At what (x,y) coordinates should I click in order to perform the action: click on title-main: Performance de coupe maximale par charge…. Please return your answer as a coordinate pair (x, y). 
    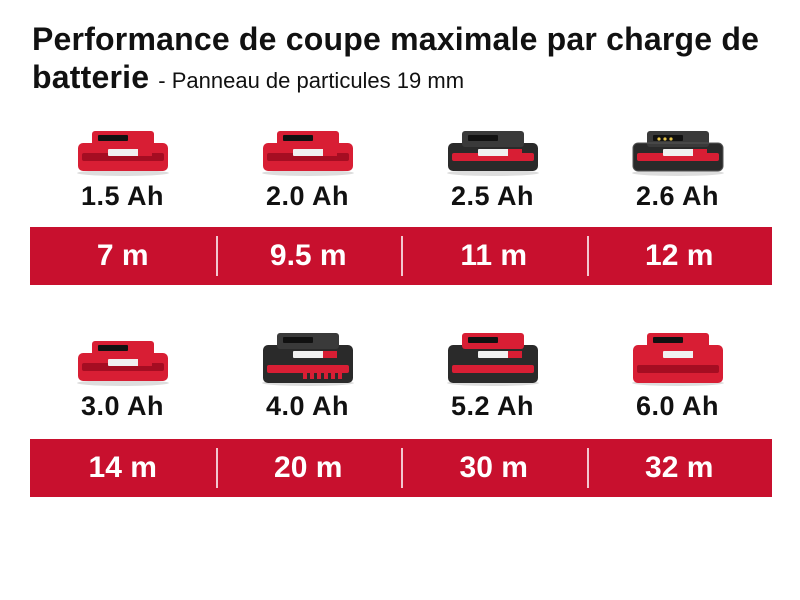
    Looking at the image, I should click on (396, 58).